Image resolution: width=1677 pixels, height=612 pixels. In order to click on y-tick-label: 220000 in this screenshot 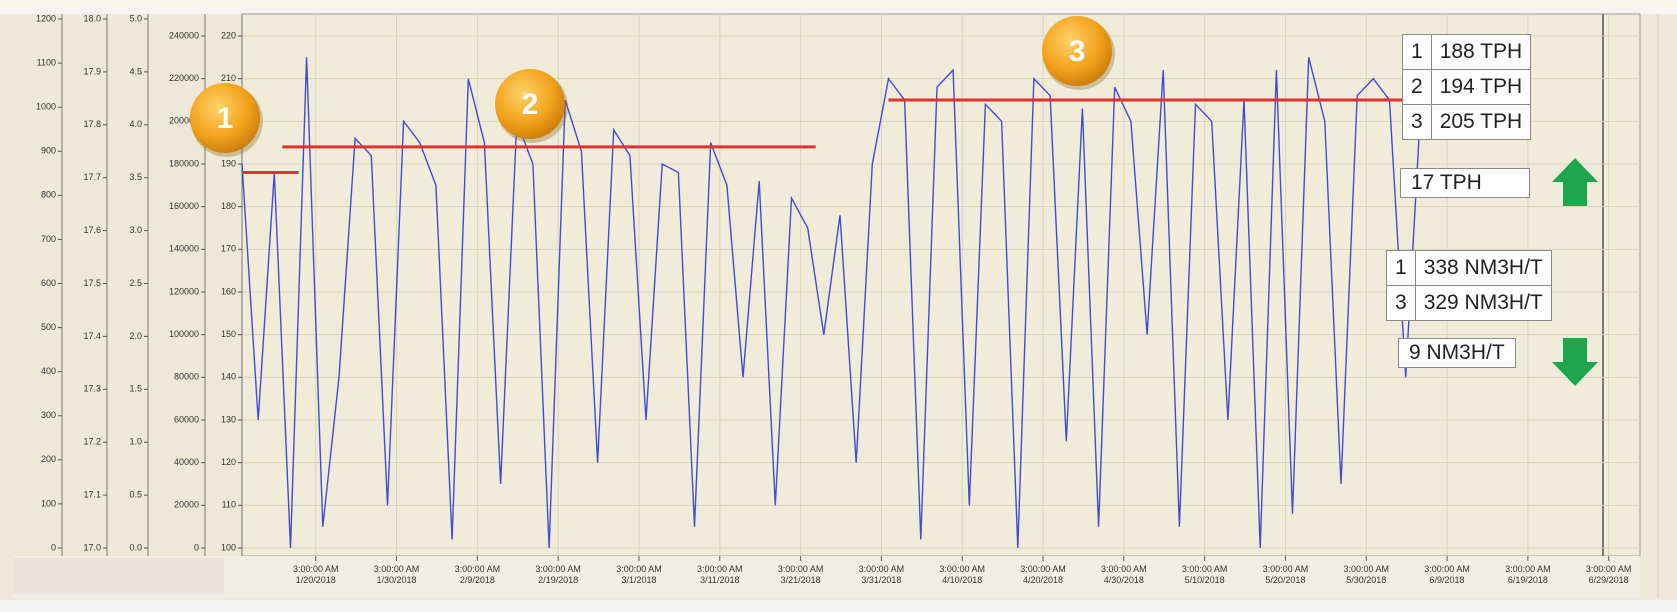, I will do `click(184, 78)`.